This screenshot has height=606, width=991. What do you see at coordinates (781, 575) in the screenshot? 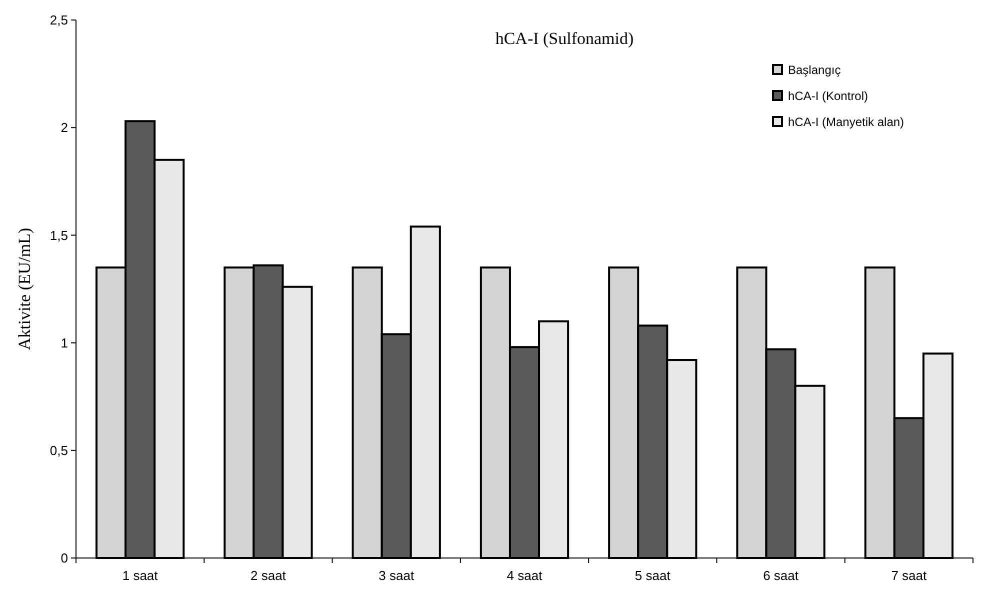
I see `x-tick-label: 6 saat` at bounding box center [781, 575].